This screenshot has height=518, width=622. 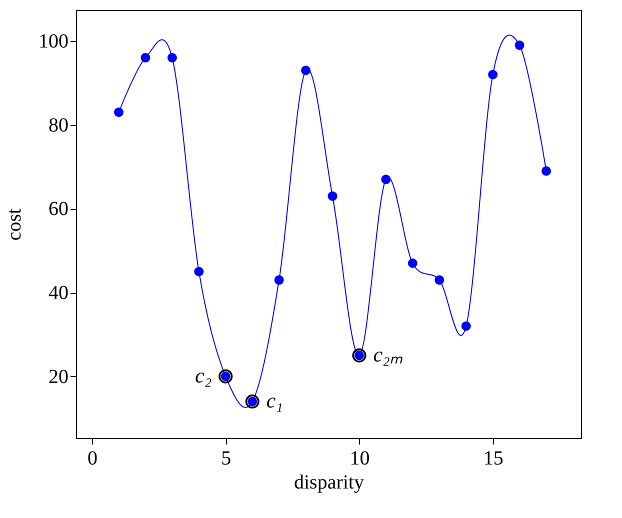 What do you see at coordinates (226, 459) in the screenshot?
I see `x-tick-label: 5` at bounding box center [226, 459].